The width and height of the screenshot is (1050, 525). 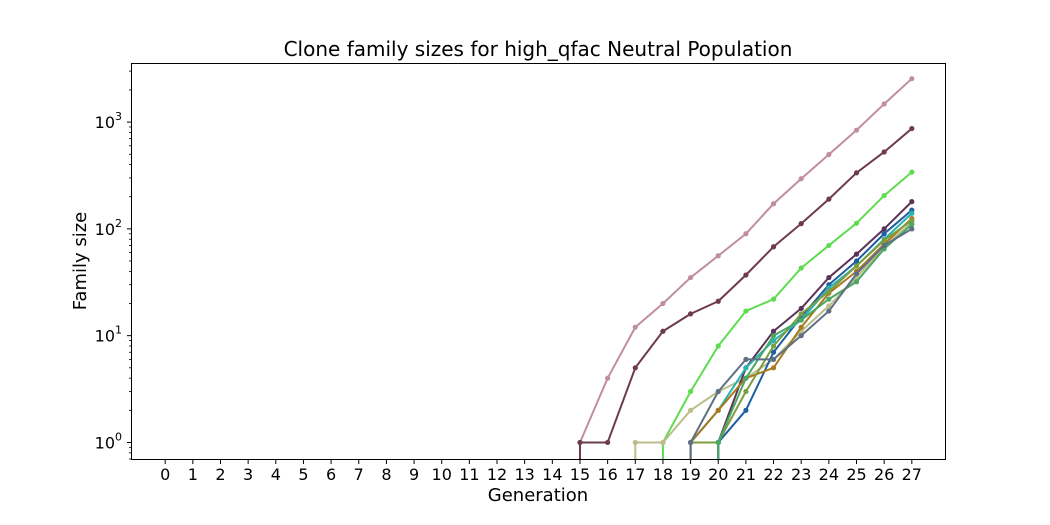 What do you see at coordinates (331, 474) in the screenshot?
I see `x-tick-label: 6` at bounding box center [331, 474].